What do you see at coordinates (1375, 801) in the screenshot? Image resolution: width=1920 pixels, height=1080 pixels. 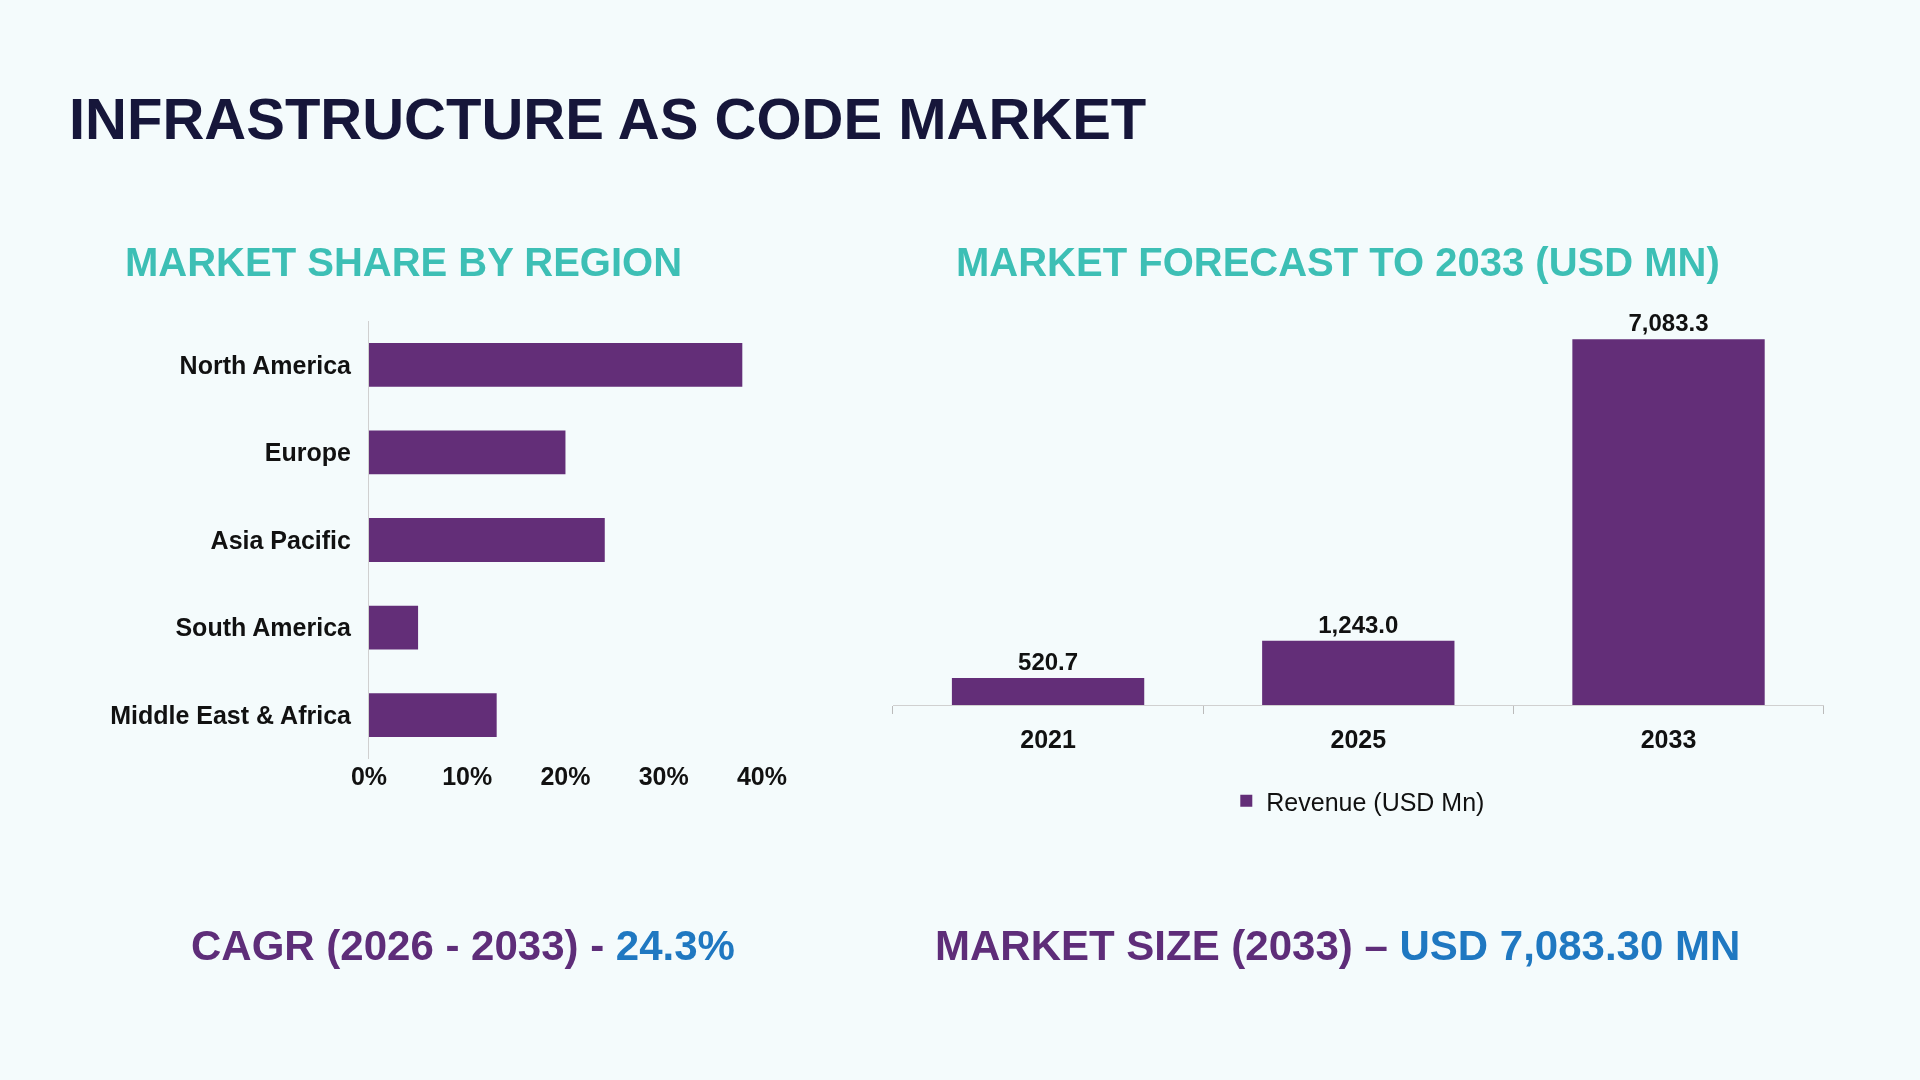 I see `legend-label: Revenue (USD Mn)` at bounding box center [1375, 801].